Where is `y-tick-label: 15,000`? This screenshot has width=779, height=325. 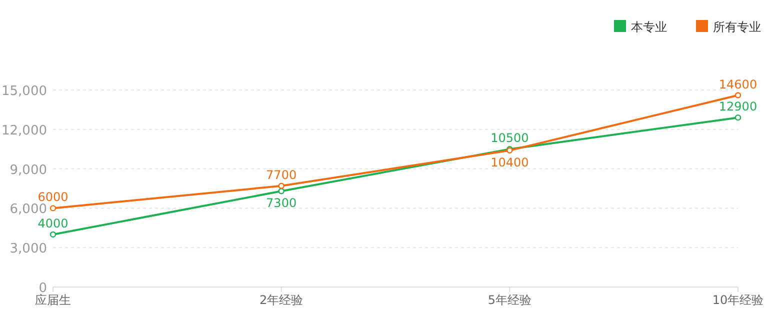 y-tick-label: 15,000 is located at coordinates (24, 91).